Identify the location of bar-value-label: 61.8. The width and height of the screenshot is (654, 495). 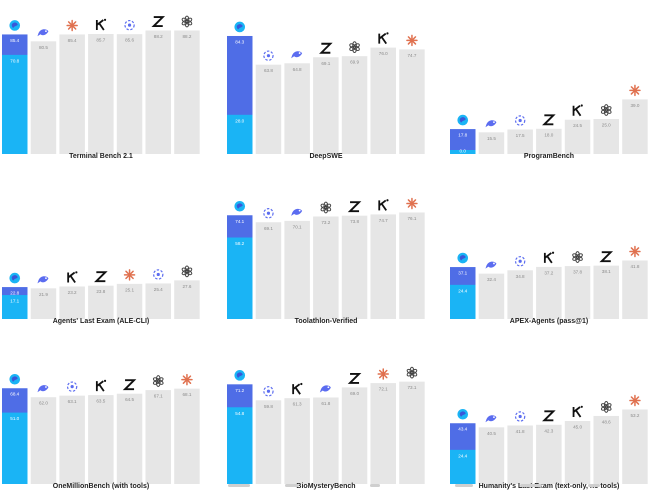
(325, 403).